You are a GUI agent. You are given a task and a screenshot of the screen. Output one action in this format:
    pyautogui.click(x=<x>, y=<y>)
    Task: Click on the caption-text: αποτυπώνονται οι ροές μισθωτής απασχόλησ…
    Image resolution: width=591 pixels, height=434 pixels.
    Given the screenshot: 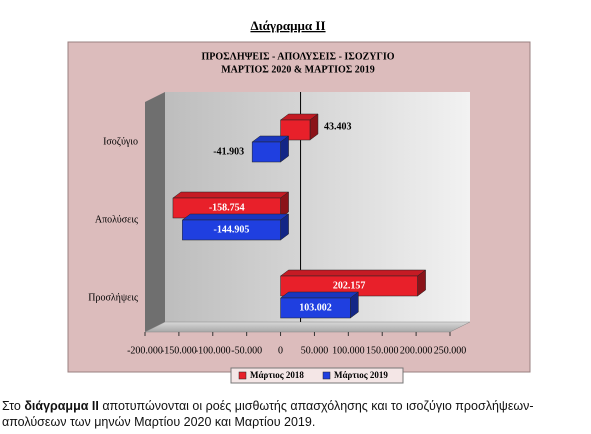 What is the action you would take?
    pyautogui.click(x=268, y=414)
    